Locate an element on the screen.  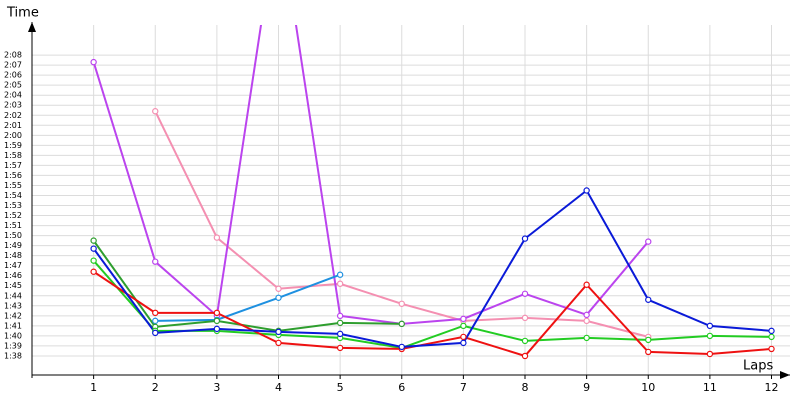
x-tick-label: 1 is located at coordinates (93, 387).